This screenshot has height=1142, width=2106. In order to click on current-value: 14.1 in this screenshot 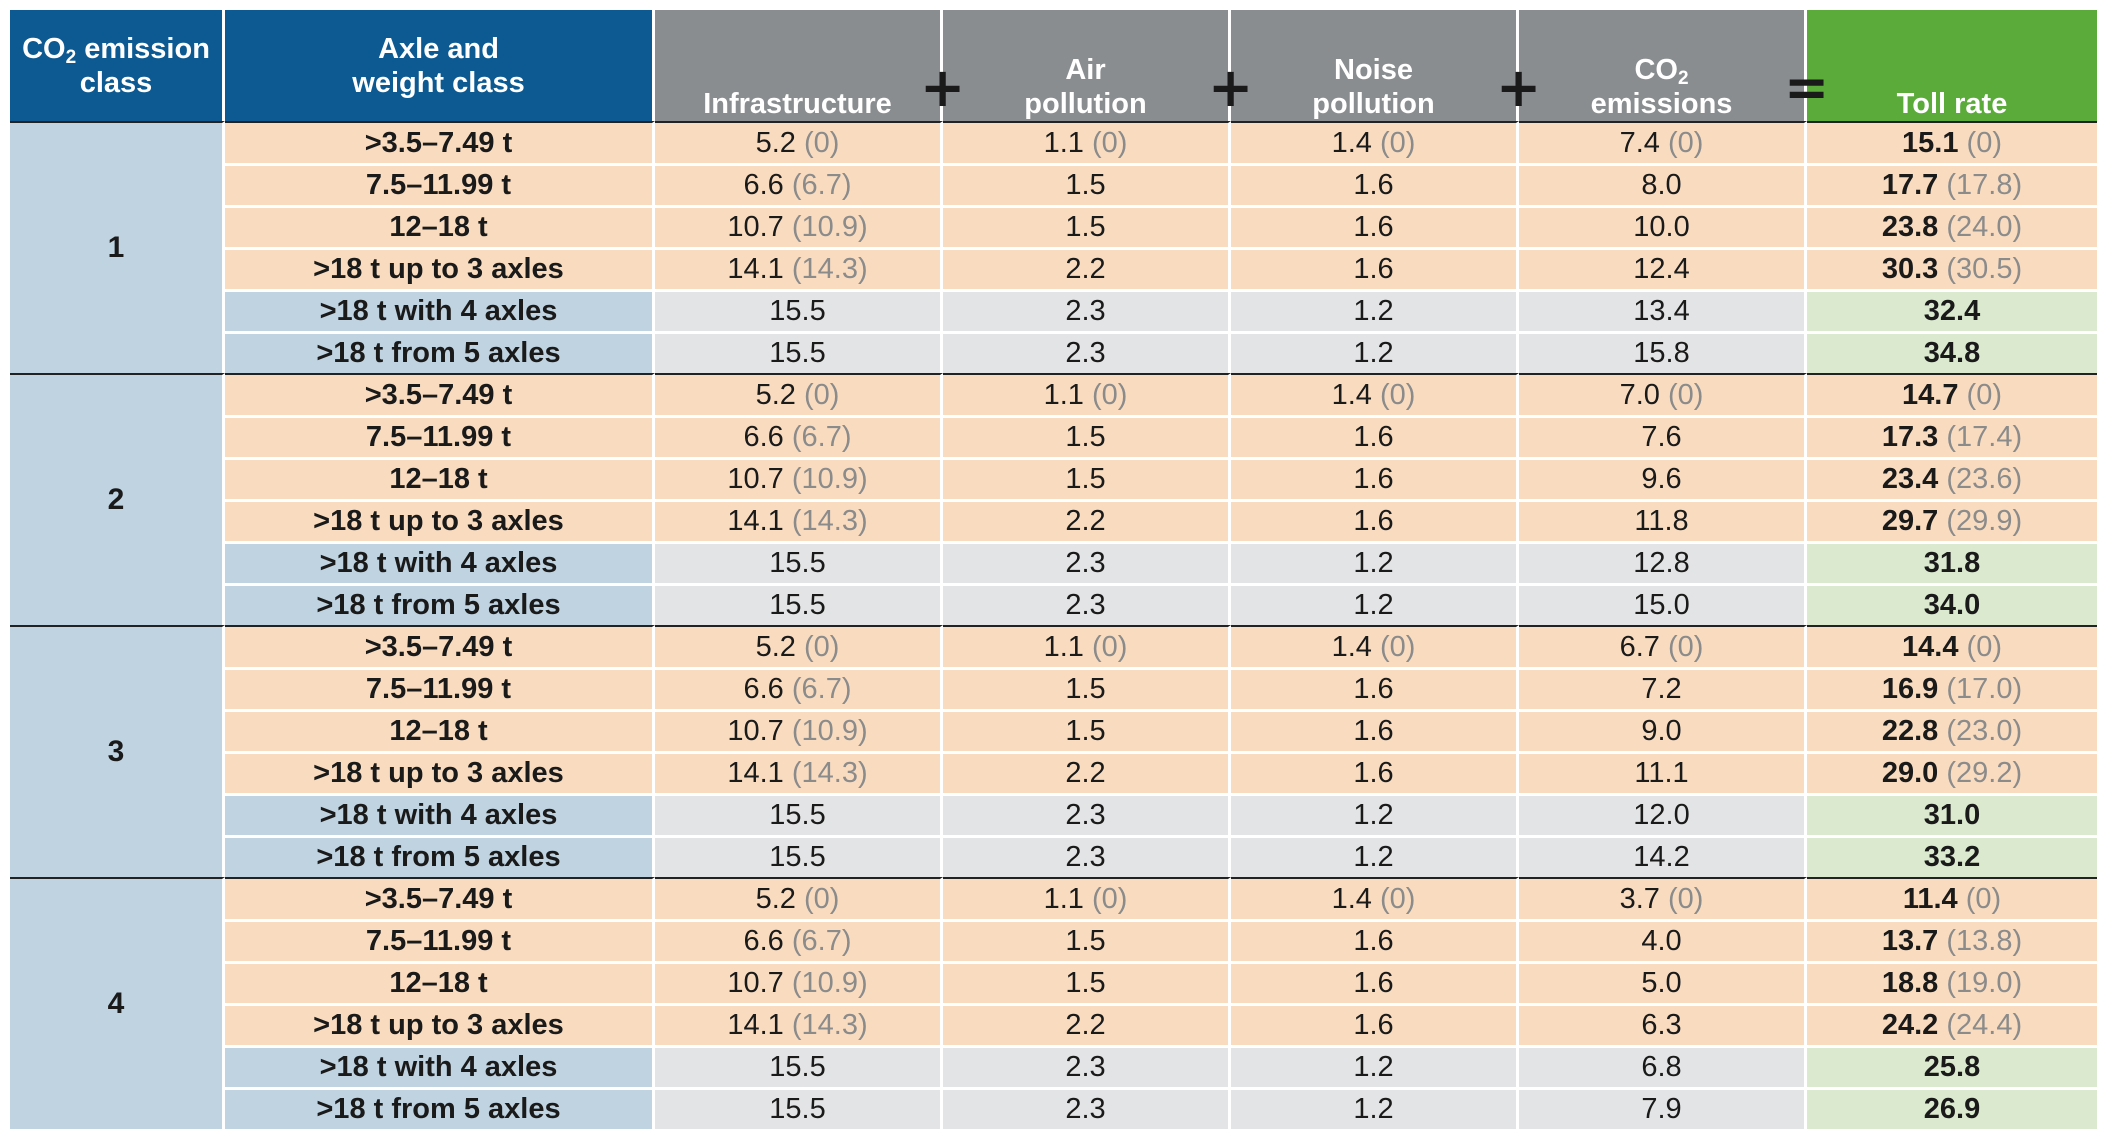, I will do `click(755, 269)`.